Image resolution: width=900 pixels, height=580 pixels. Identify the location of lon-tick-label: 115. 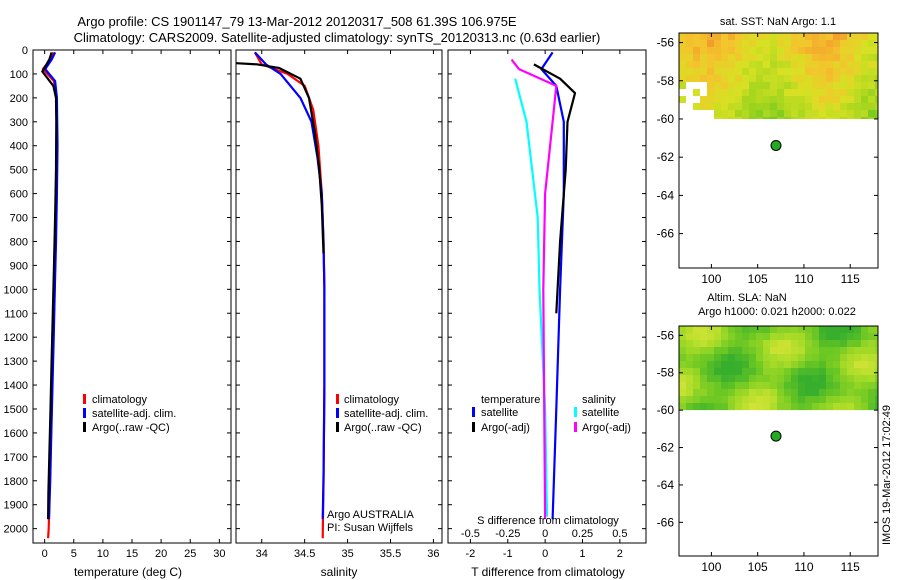
(850, 567).